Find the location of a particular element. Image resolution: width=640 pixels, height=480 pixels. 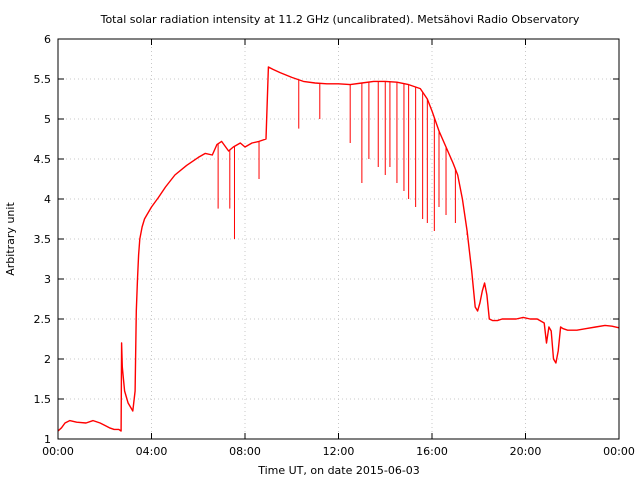

y-tick-label: 2 is located at coordinates (47, 359).